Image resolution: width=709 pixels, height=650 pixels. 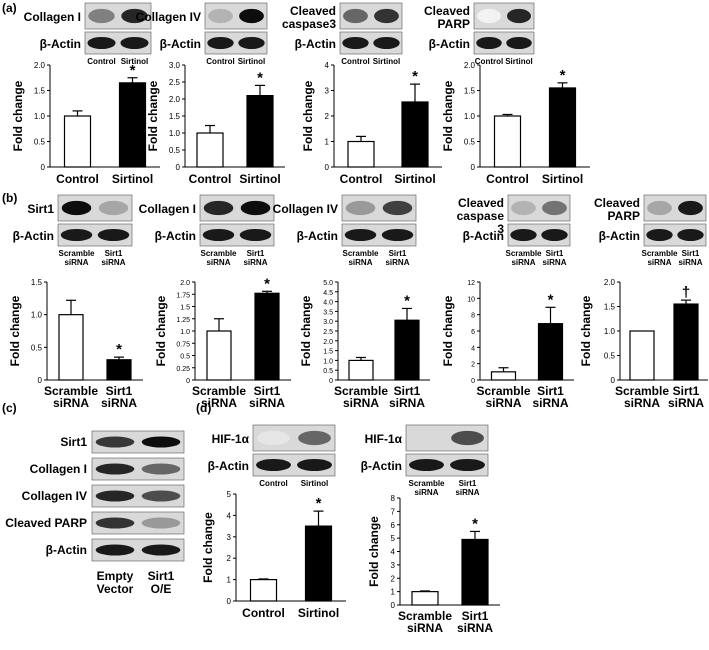 What do you see at coordinates (183, 295) in the screenshot?
I see `y-tick-label: 1.75` at bounding box center [183, 295].